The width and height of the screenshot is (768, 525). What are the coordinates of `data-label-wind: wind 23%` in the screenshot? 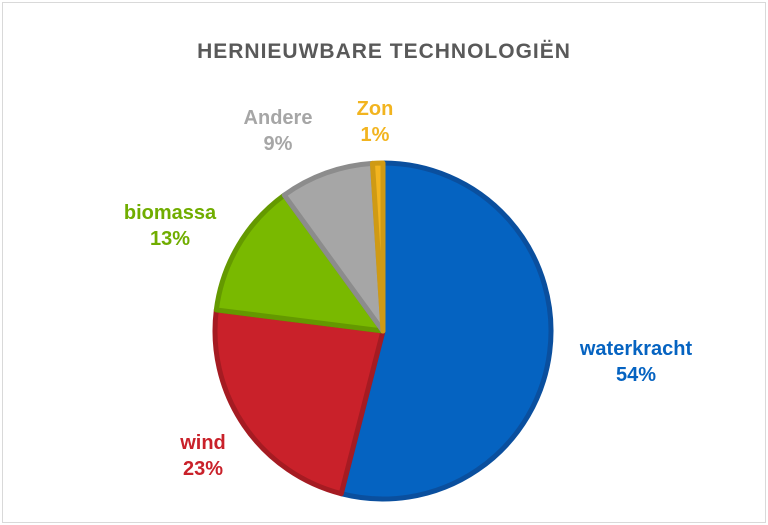 It's located at (203, 456).